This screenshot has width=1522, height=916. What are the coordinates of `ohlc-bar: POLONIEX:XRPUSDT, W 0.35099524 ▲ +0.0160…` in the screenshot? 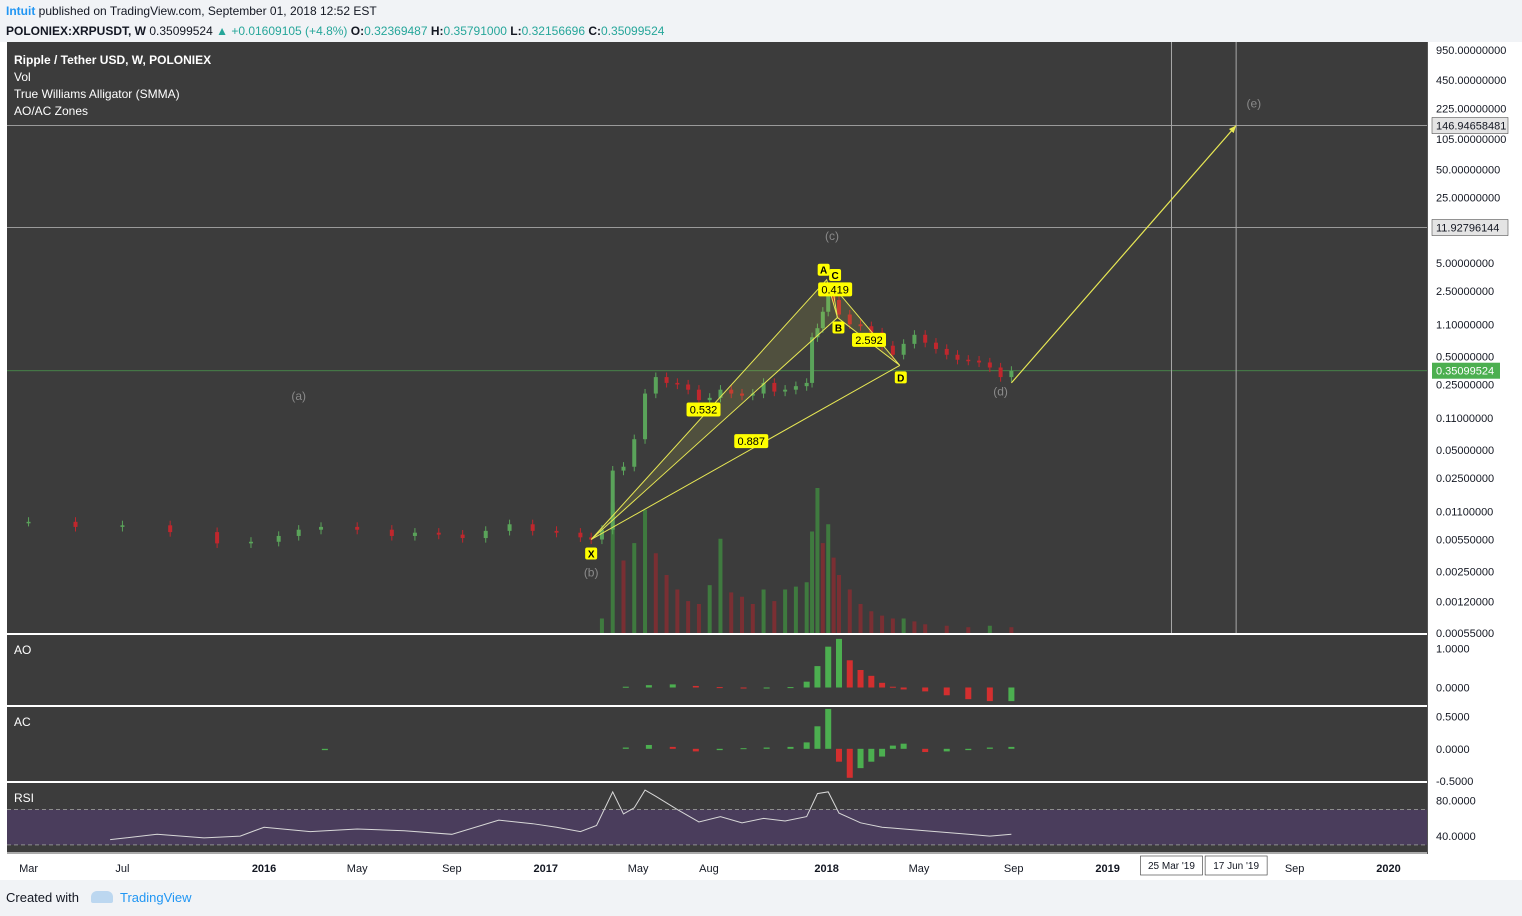 It's located at (761, 32).